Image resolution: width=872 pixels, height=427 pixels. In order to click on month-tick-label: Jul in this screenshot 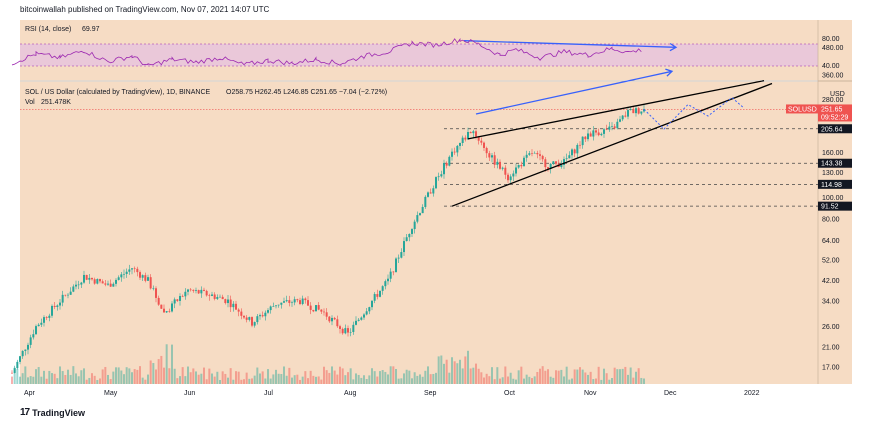, I will do `click(268, 393)`.